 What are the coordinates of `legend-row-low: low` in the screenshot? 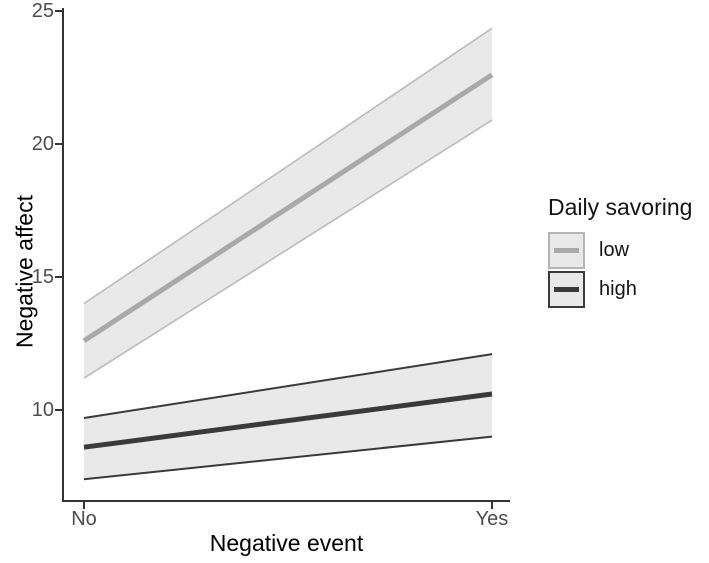 It's located at (620, 250).